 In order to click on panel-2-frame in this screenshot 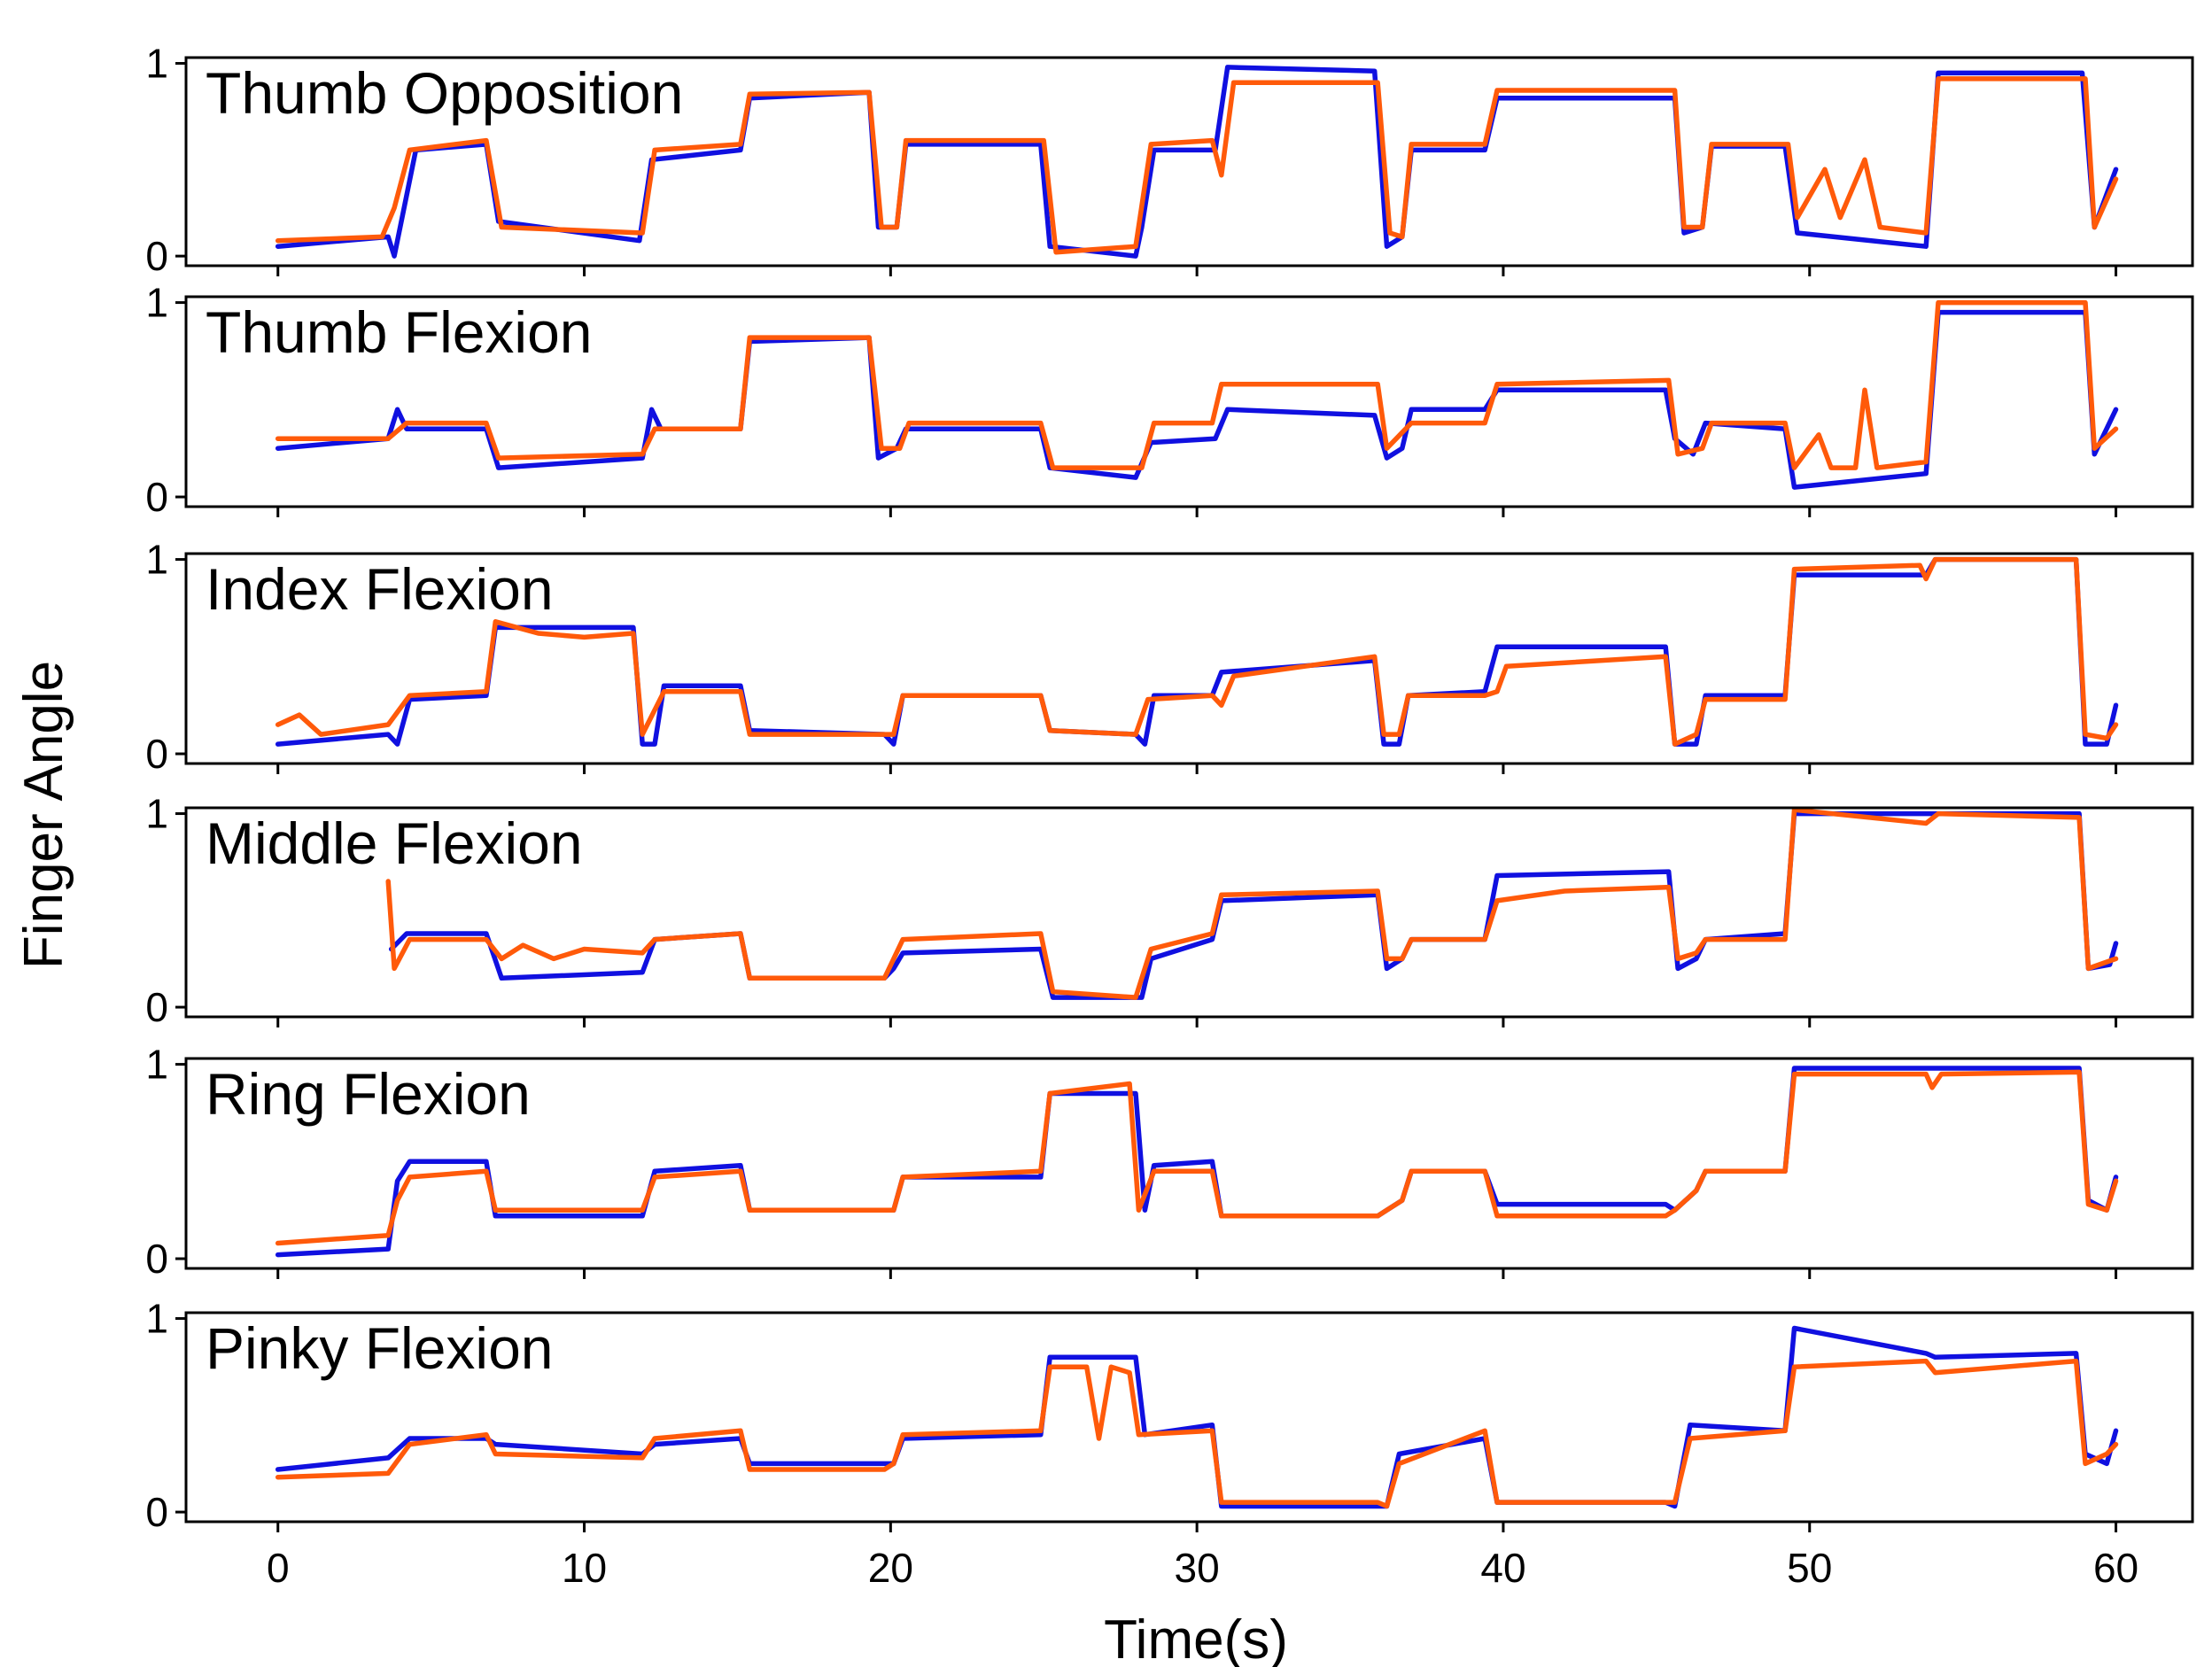, I will do `click(1189, 401)`.